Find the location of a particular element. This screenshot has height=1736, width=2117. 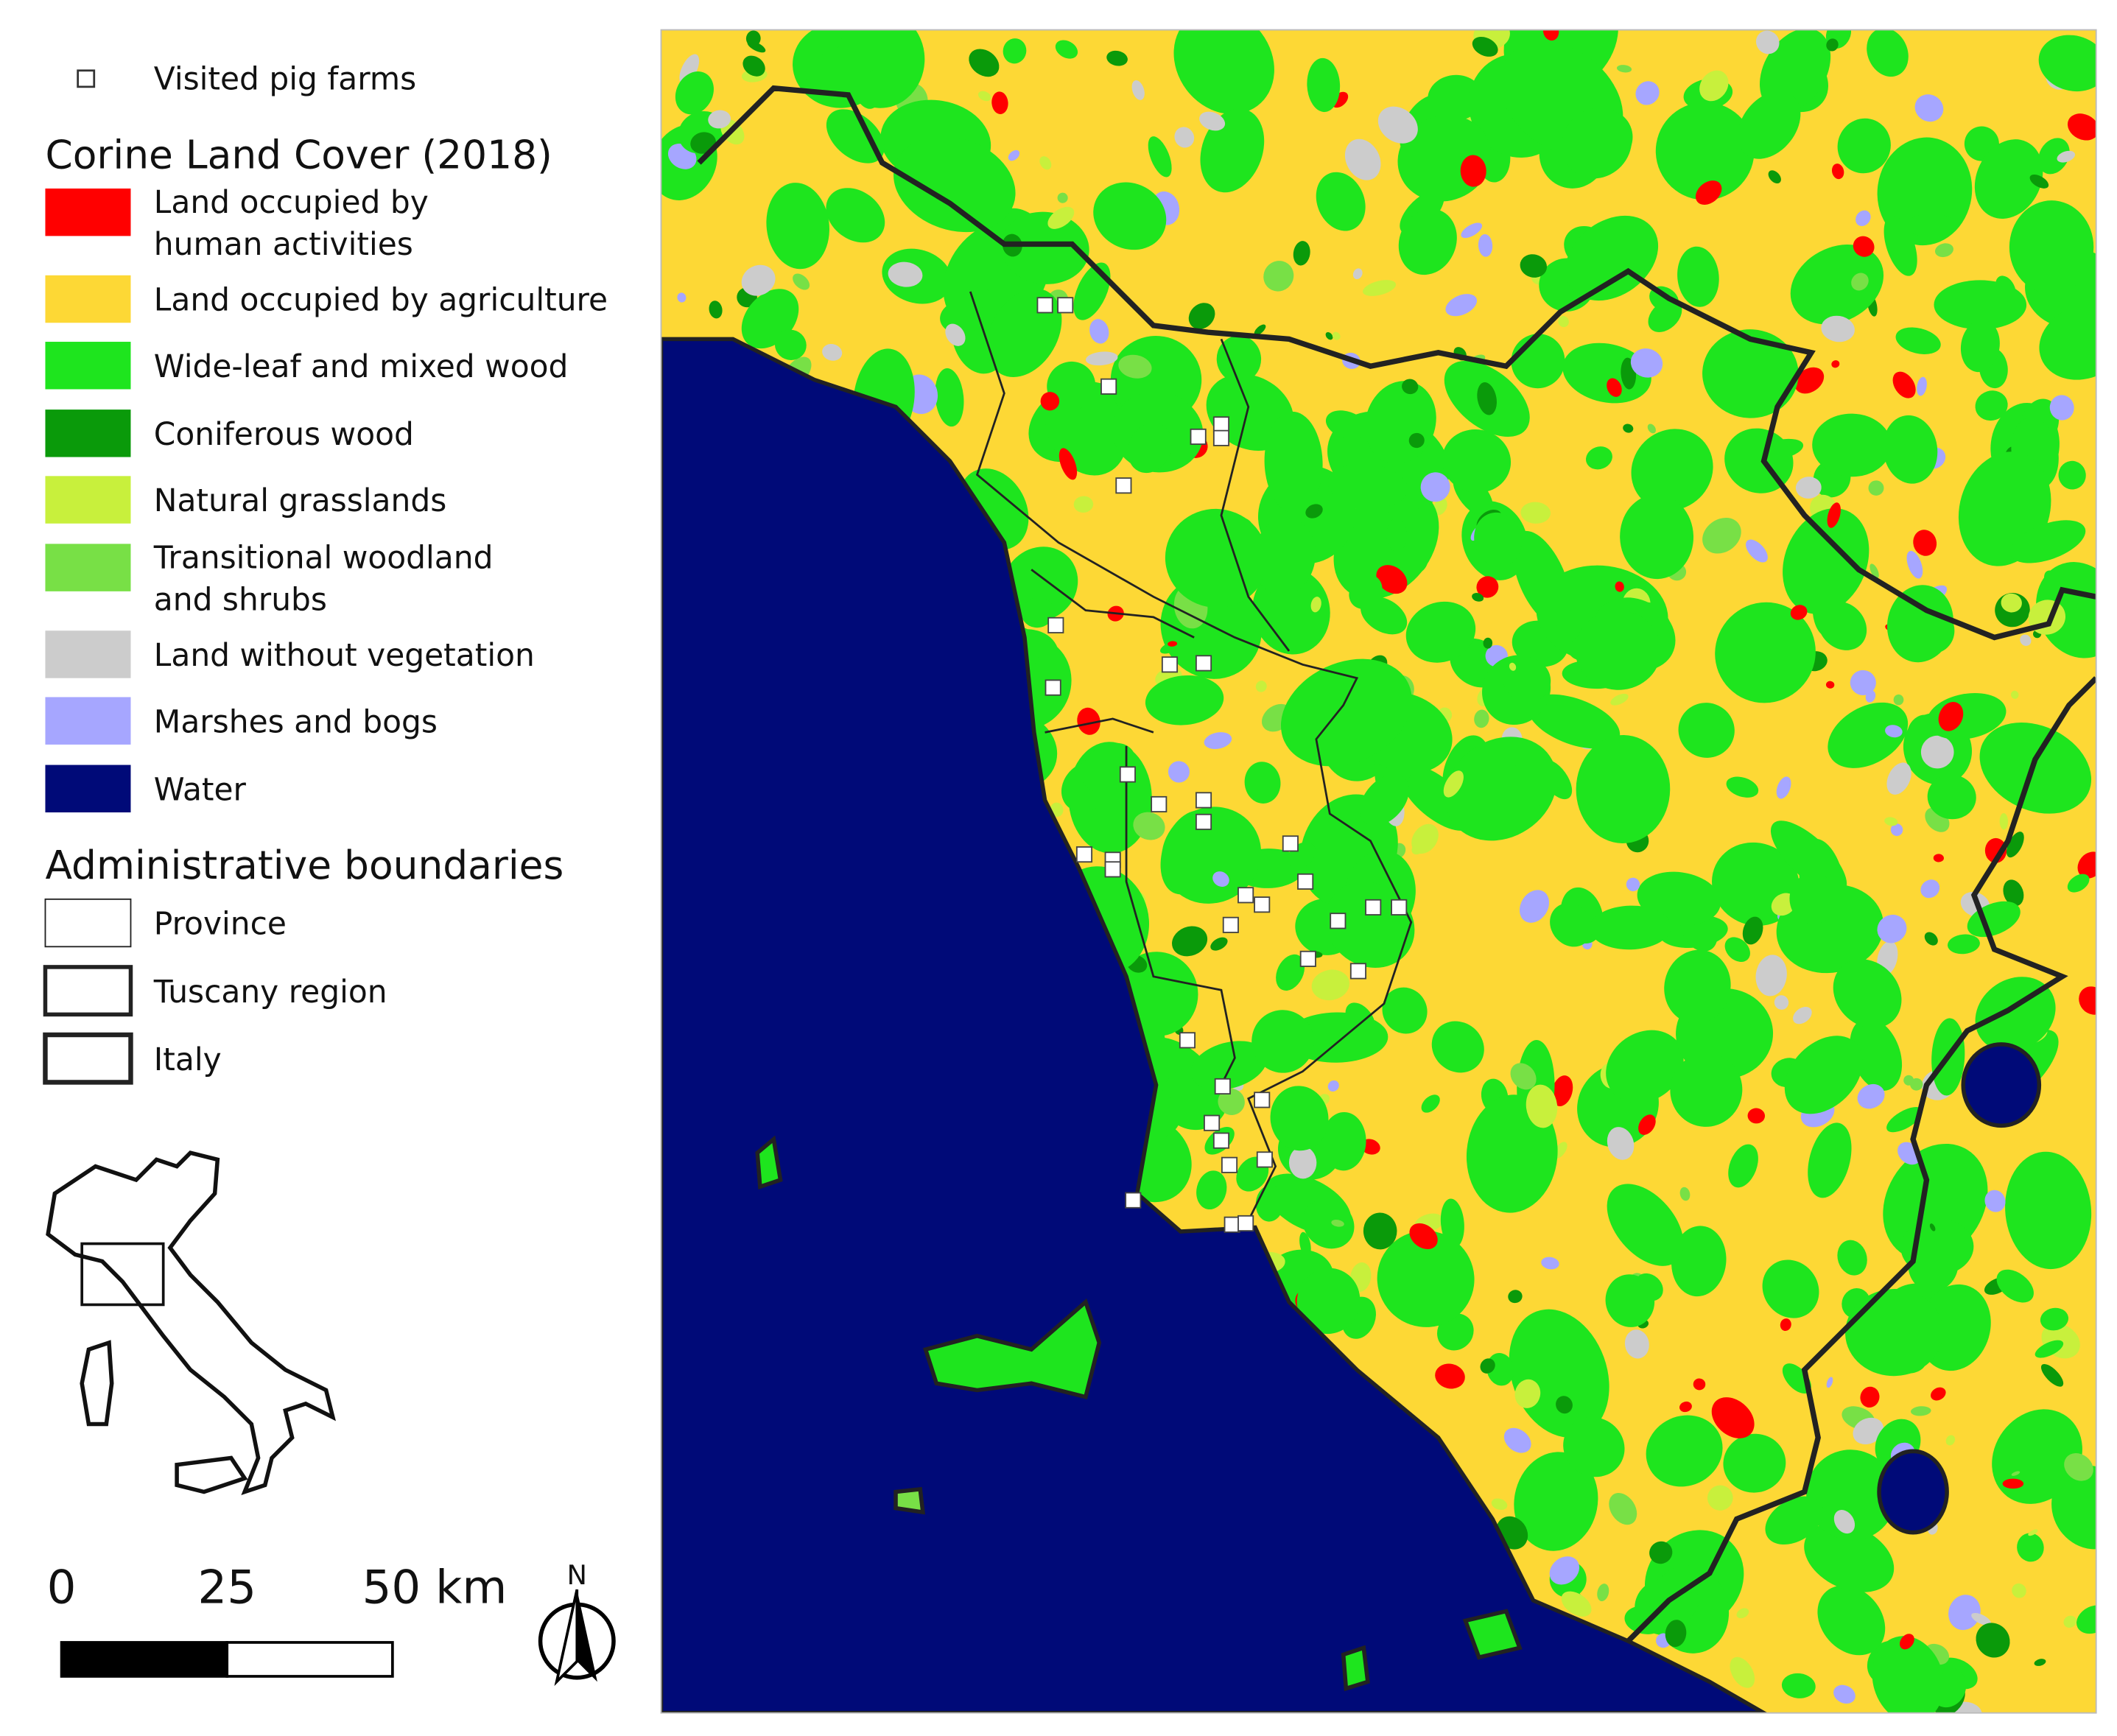

legend-swatch is located at coordinates (88, 721).